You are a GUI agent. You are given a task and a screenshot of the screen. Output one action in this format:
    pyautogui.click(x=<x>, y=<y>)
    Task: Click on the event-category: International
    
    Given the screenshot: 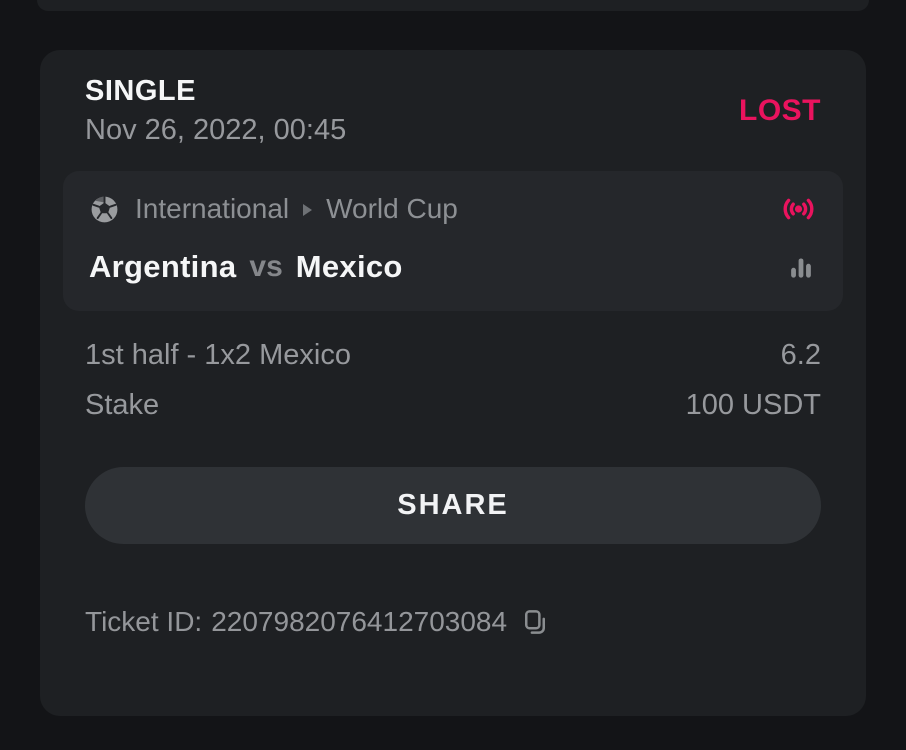 What is the action you would take?
    pyautogui.click(x=212, y=209)
    